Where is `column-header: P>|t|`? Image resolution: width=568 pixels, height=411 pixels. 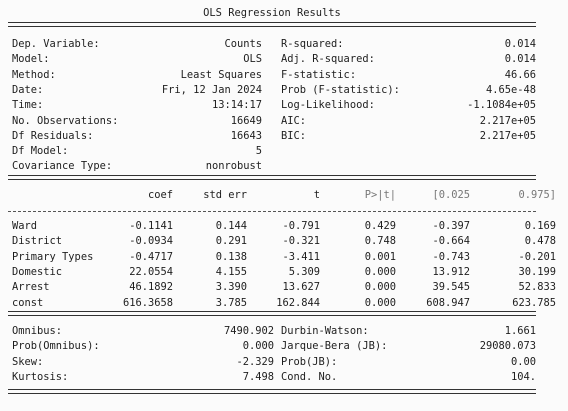 column-header: P>|t| is located at coordinates (380, 195).